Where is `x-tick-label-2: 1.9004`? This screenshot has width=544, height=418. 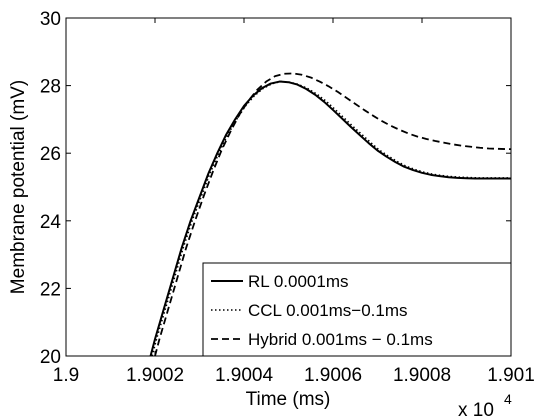
x-tick-label-2: 1.9004 is located at coordinates (244, 375).